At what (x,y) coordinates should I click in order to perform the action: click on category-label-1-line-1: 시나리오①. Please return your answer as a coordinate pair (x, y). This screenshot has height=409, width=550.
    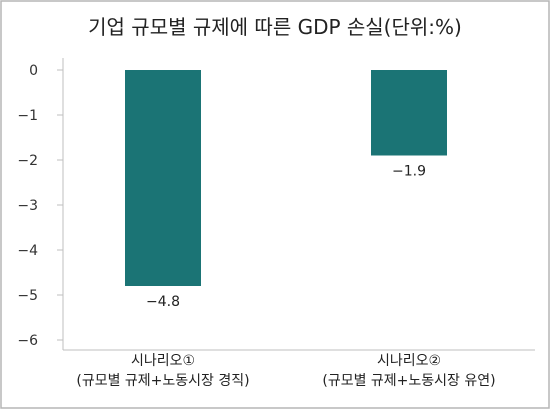
    Looking at the image, I should click on (163, 361).